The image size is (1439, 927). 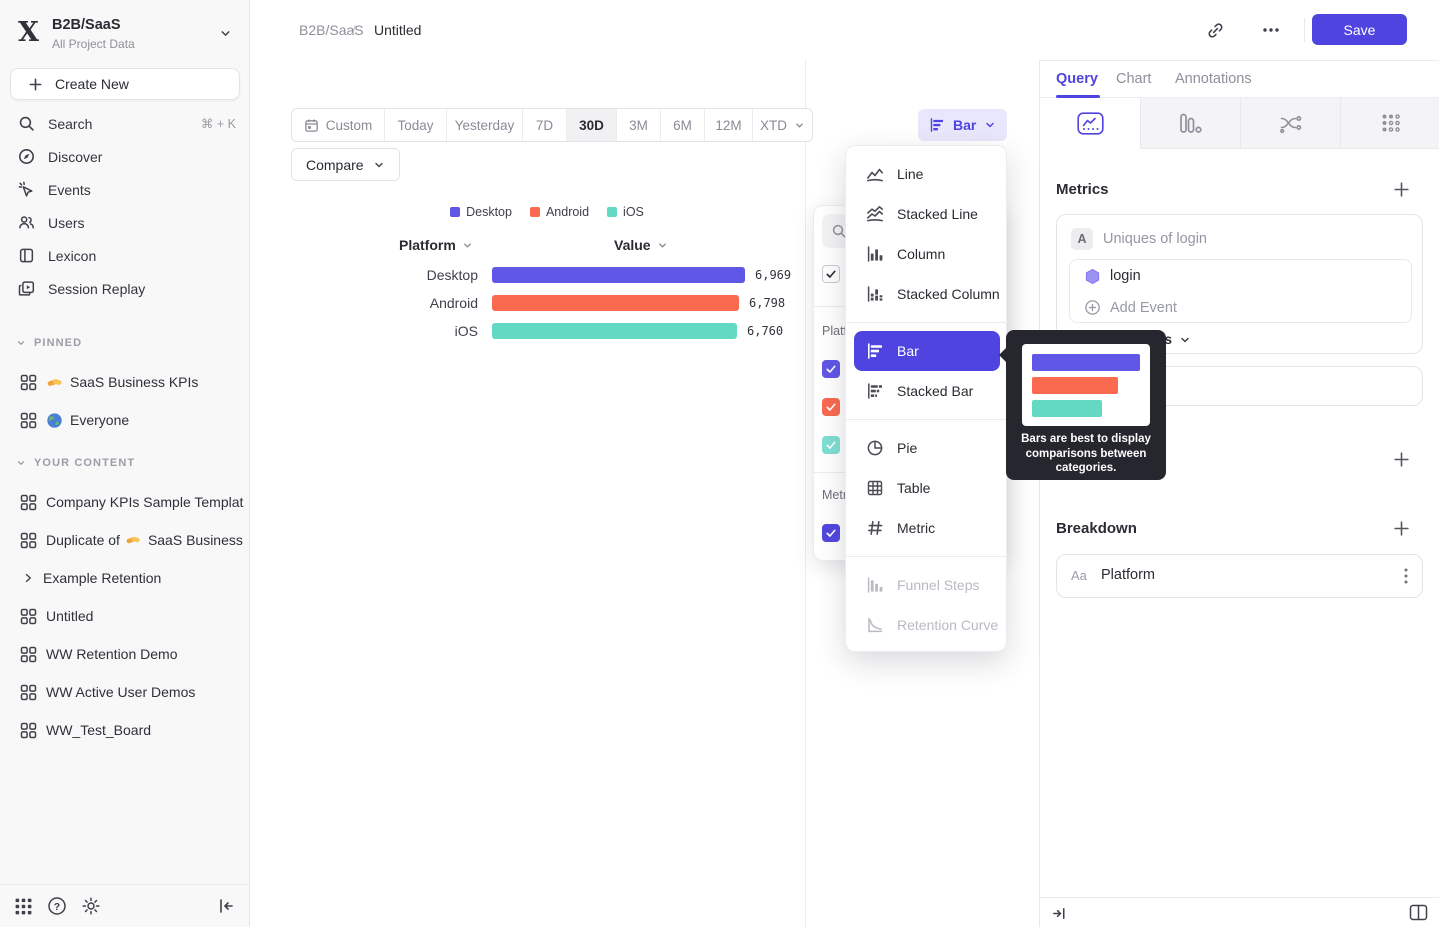 I want to click on menu-item-bar-selected: Bar, so click(x=927, y=351).